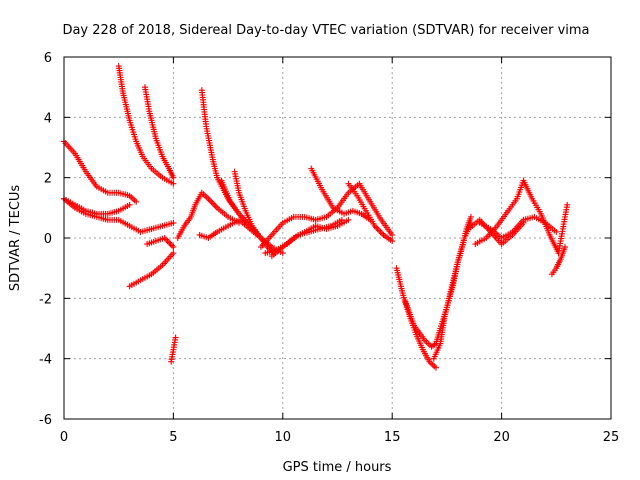  What do you see at coordinates (48, 58) in the screenshot?
I see `y-tick-label: 6` at bounding box center [48, 58].